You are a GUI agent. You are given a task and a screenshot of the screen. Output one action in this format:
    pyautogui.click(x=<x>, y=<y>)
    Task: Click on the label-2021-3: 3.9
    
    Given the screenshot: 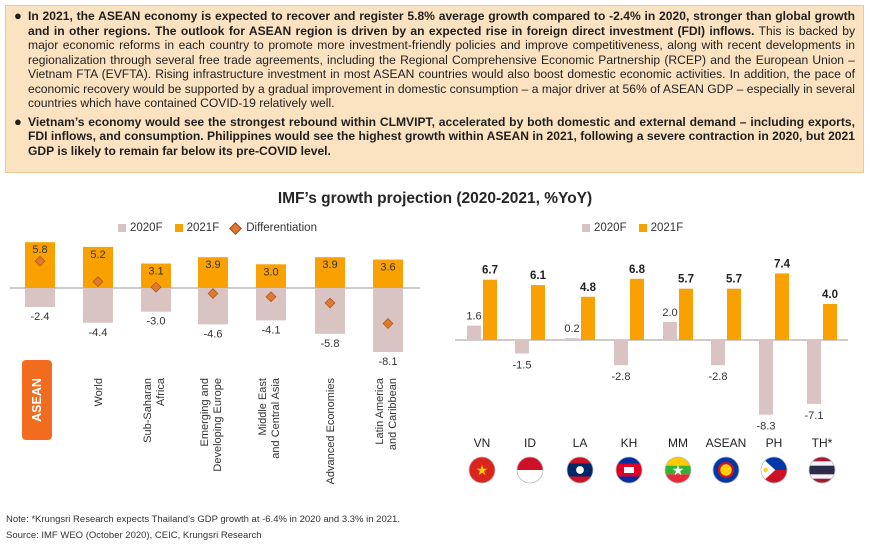 What is the action you would take?
    pyautogui.click(x=212, y=265)
    